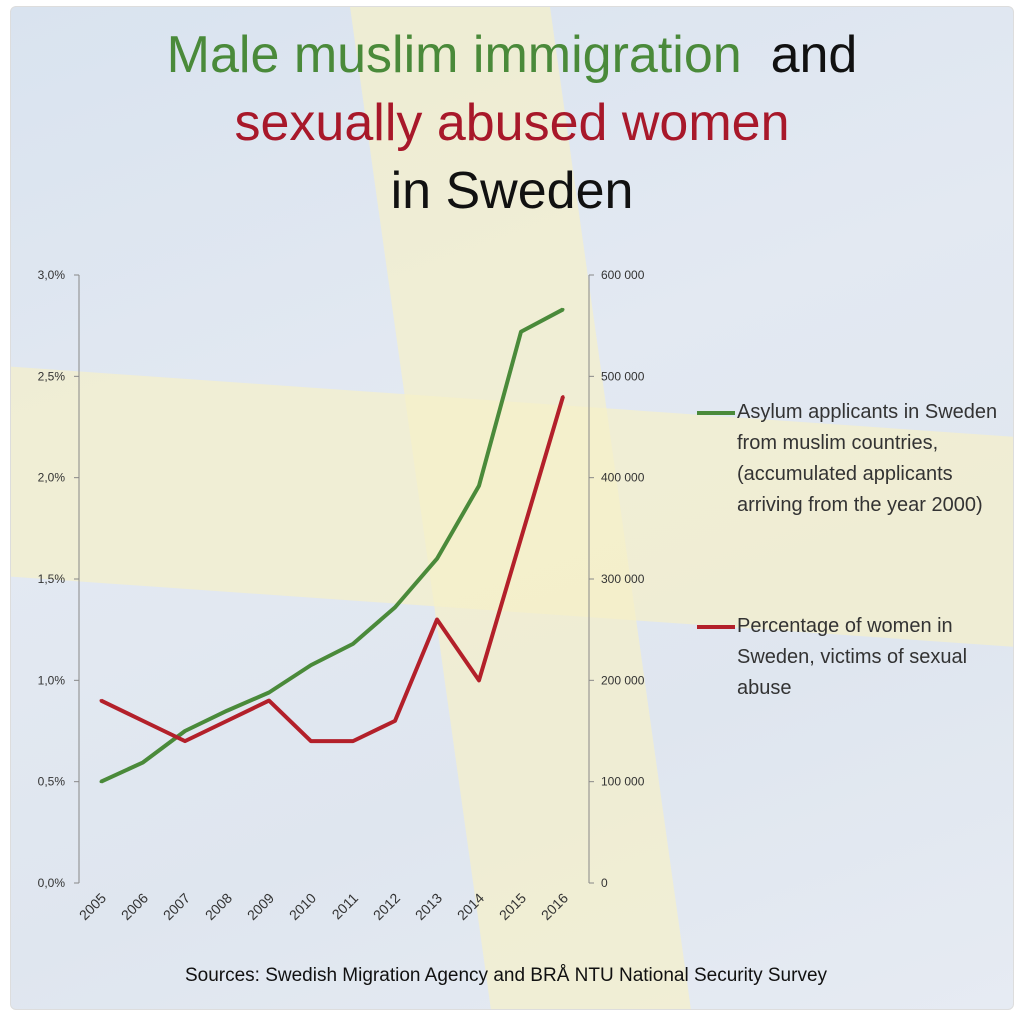  Describe the element at coordinates (218, 906) in the screenshot. I see `x-tick-label: 2008` at that location.